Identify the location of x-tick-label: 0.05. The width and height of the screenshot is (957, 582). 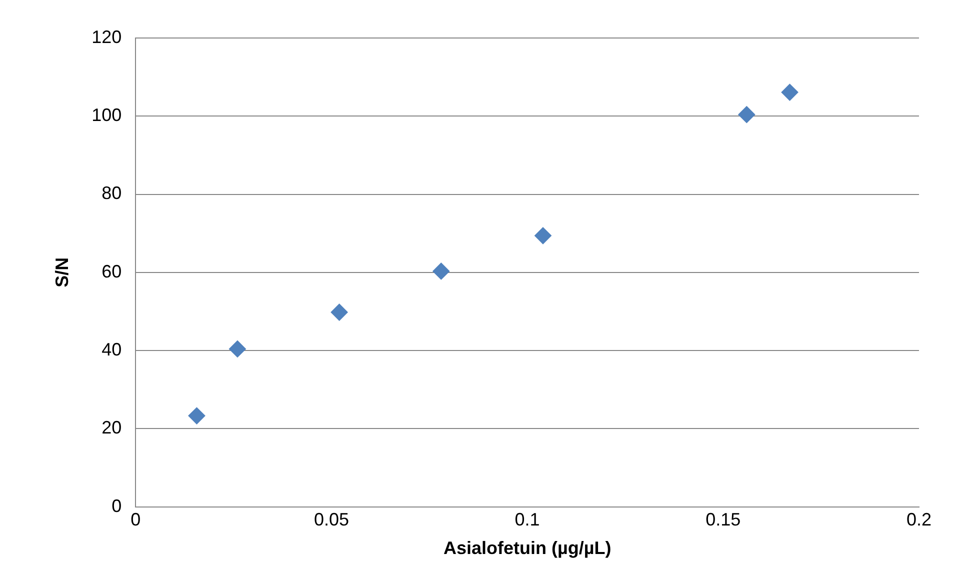
(331, 520).